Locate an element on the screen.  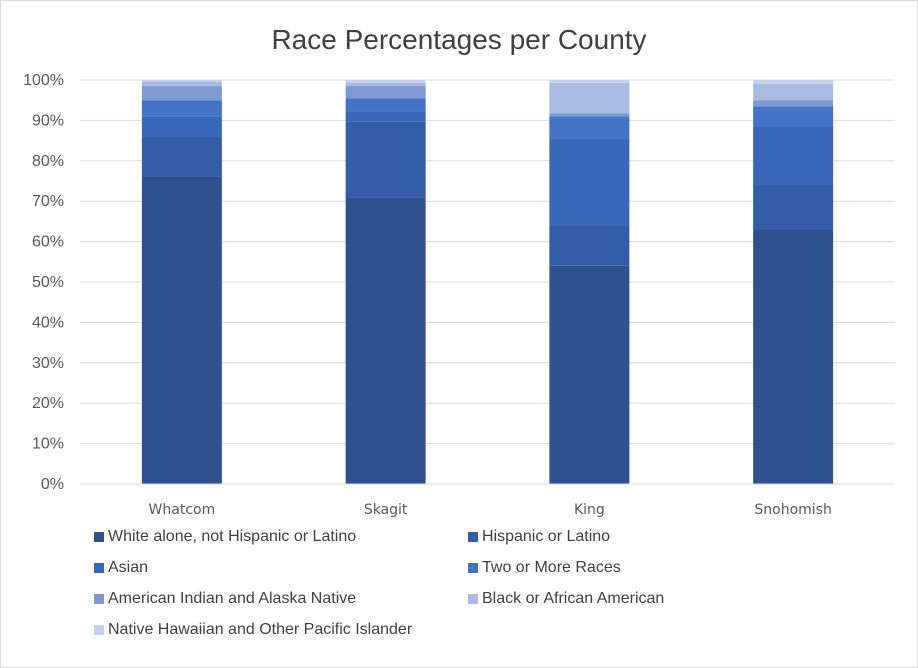
x-category-label: Whatcom is located at coordinates (182, 510).